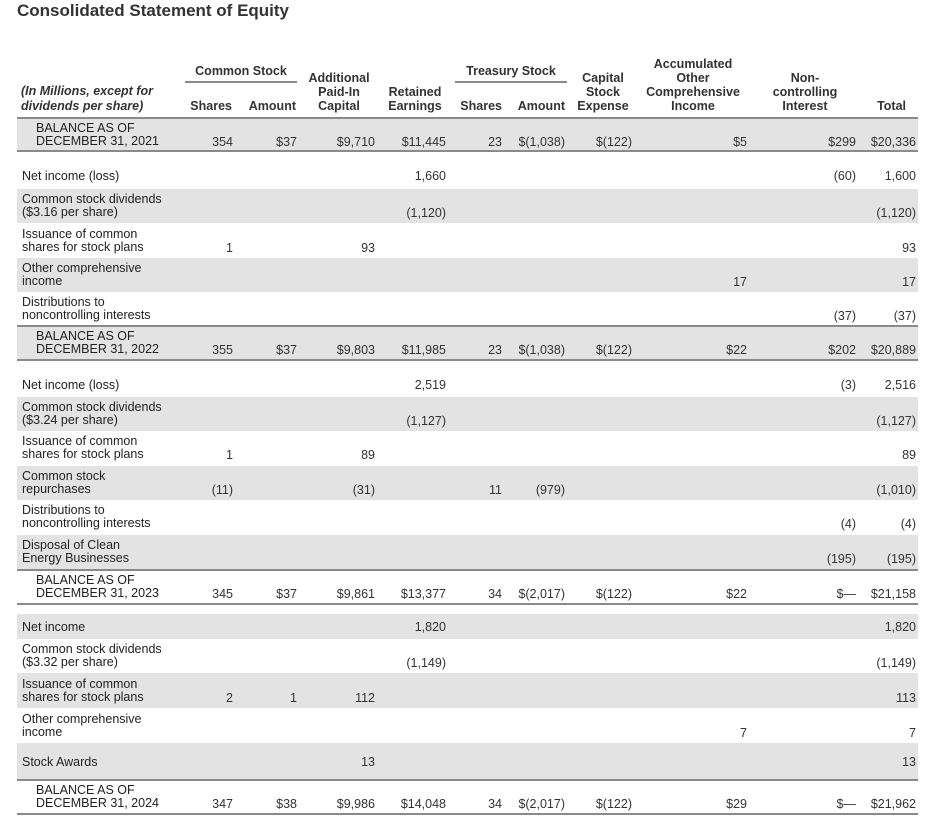 The width and height of the screenshot is (943, 820). What do you see at coordinates (900, 627) in the screenshot?
I see `cell-total: 1,820` at bounding box center [900, 627].